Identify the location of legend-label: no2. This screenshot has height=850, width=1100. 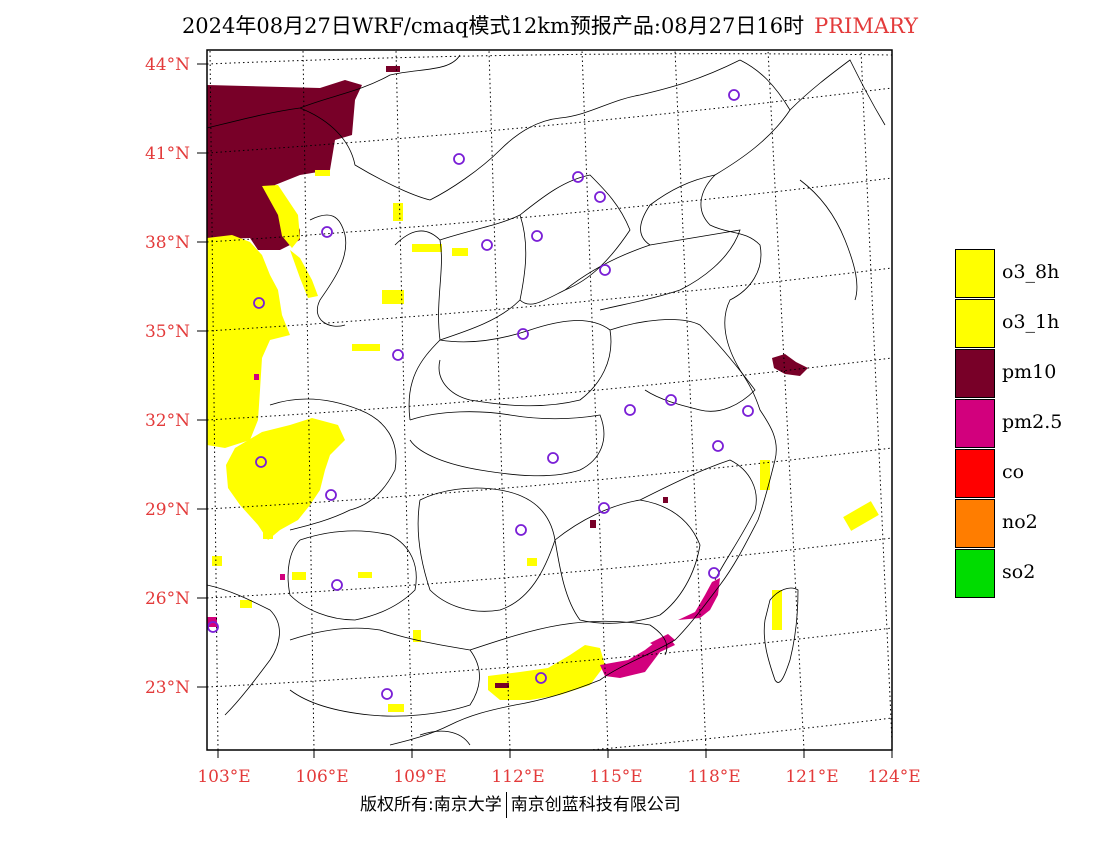
(1020, 522).